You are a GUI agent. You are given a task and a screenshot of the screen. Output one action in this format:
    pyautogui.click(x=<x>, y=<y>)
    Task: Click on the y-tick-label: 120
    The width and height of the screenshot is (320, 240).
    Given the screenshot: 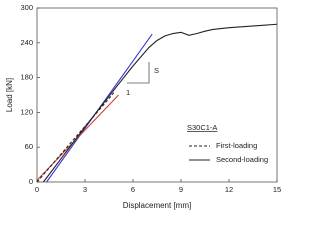 What is the action you would take?
    pyautogui.click(x=26, y=111)
    